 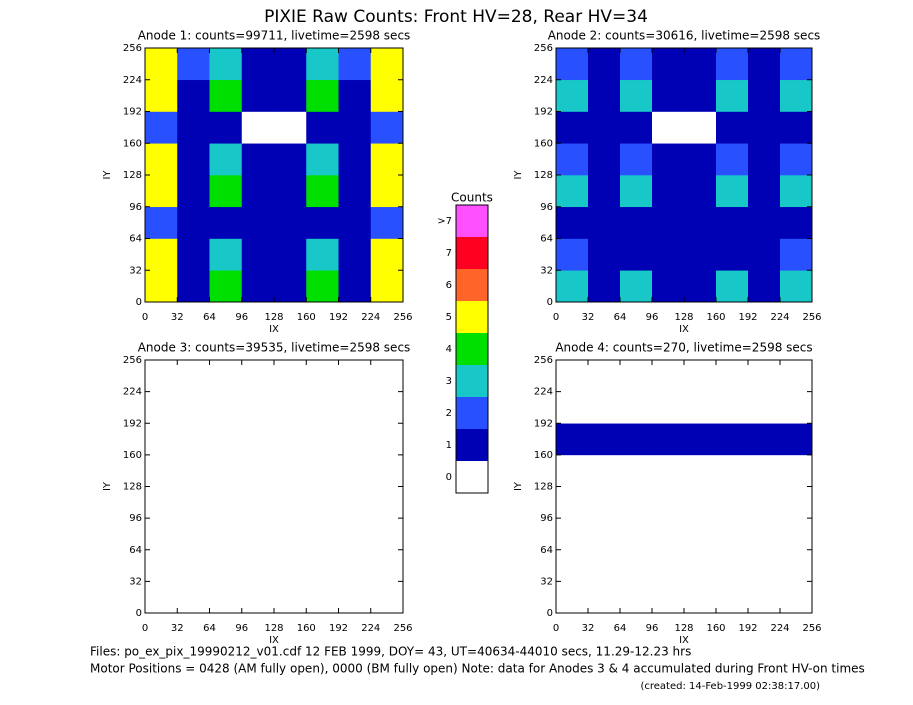 I want to click on x-axis-label: IX, so click(x=684, y=640).